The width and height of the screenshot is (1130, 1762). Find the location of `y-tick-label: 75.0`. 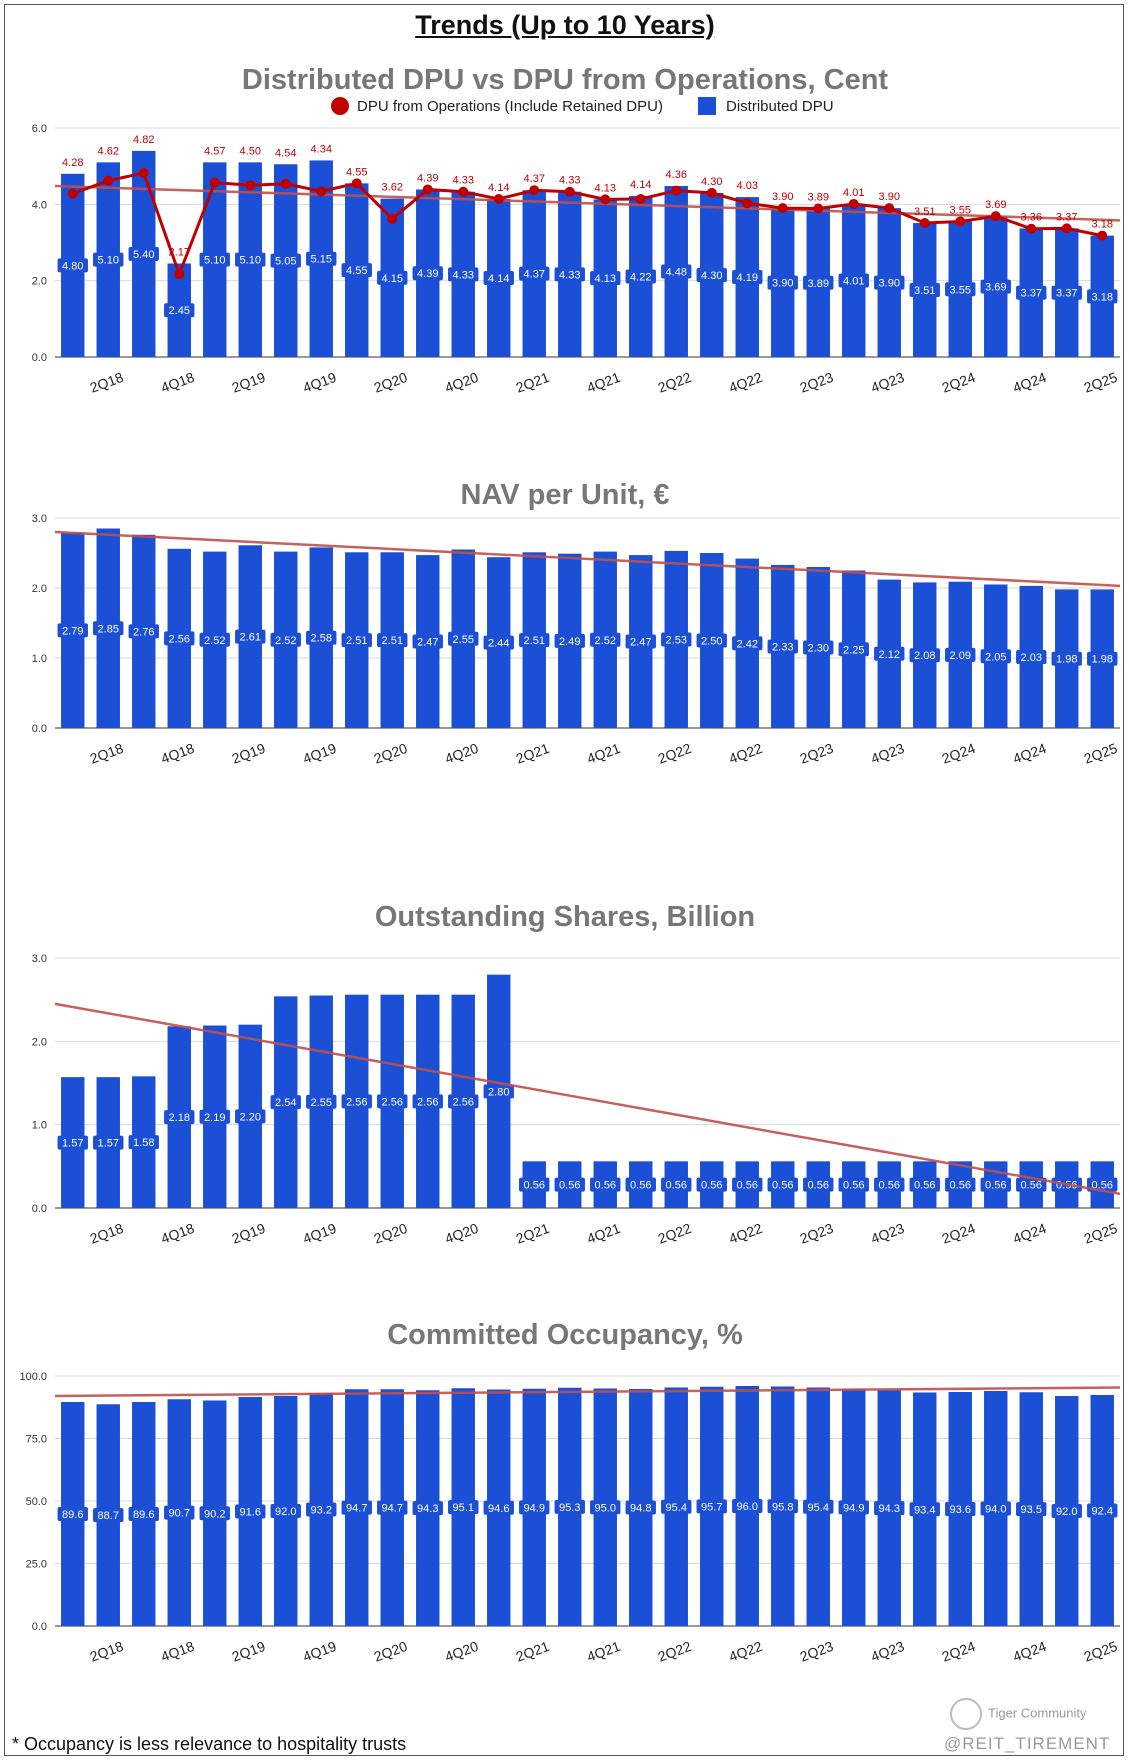

y-tick-label: 75.0 is located at coordinates (36, 1440).